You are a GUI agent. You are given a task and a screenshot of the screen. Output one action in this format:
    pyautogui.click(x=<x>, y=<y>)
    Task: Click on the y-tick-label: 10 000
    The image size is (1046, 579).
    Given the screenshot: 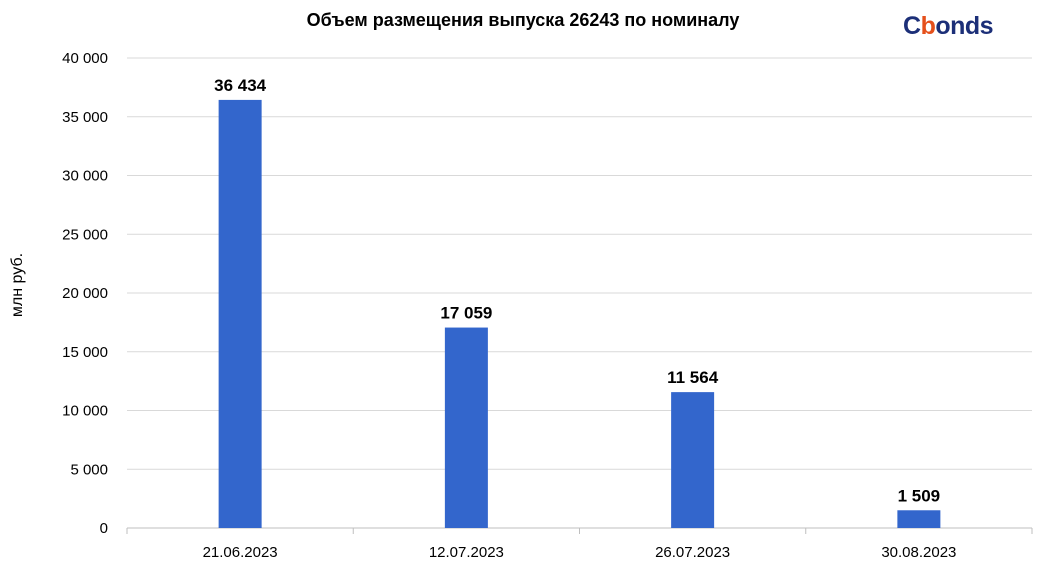 What is the action you would take?
    pyautogui.click(x=85, y=411)
    